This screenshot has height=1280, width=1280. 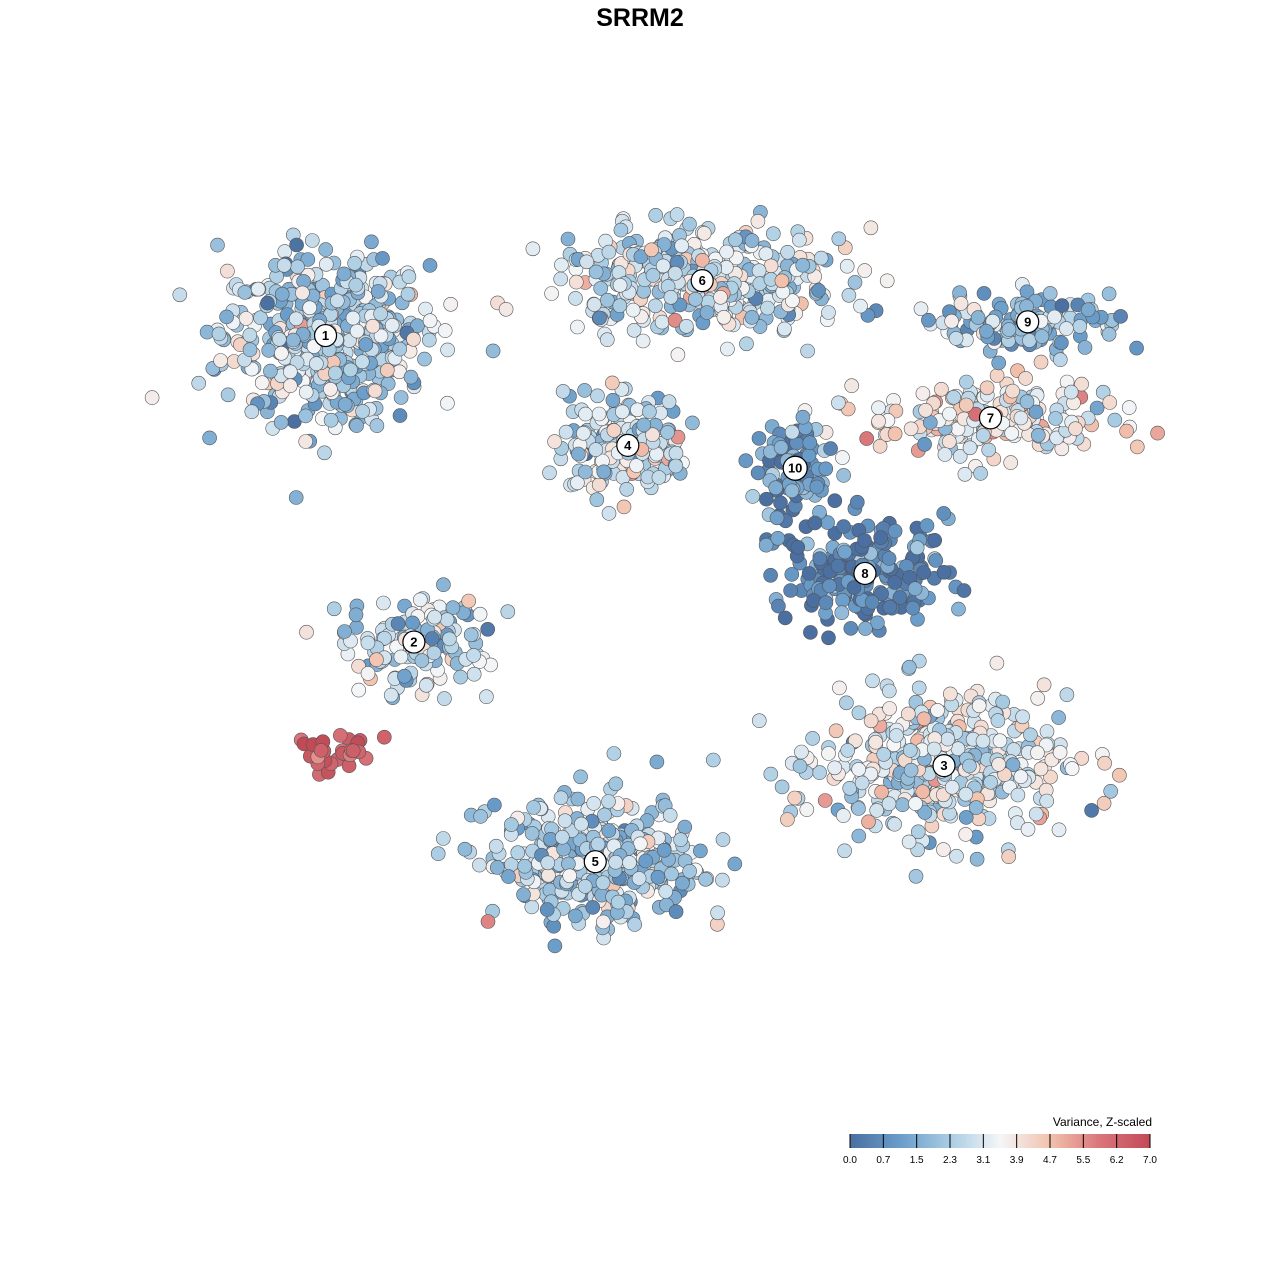 What do you see at coordinates (1000, 1141) in the screenshot?
I see `legend-colorbar` at bounding box center [1000, 1141].